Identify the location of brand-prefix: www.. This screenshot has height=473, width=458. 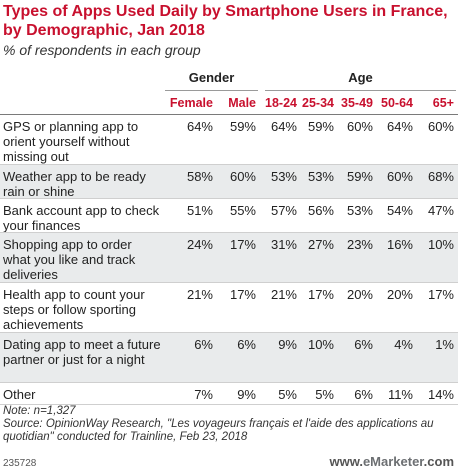
(346, 461).